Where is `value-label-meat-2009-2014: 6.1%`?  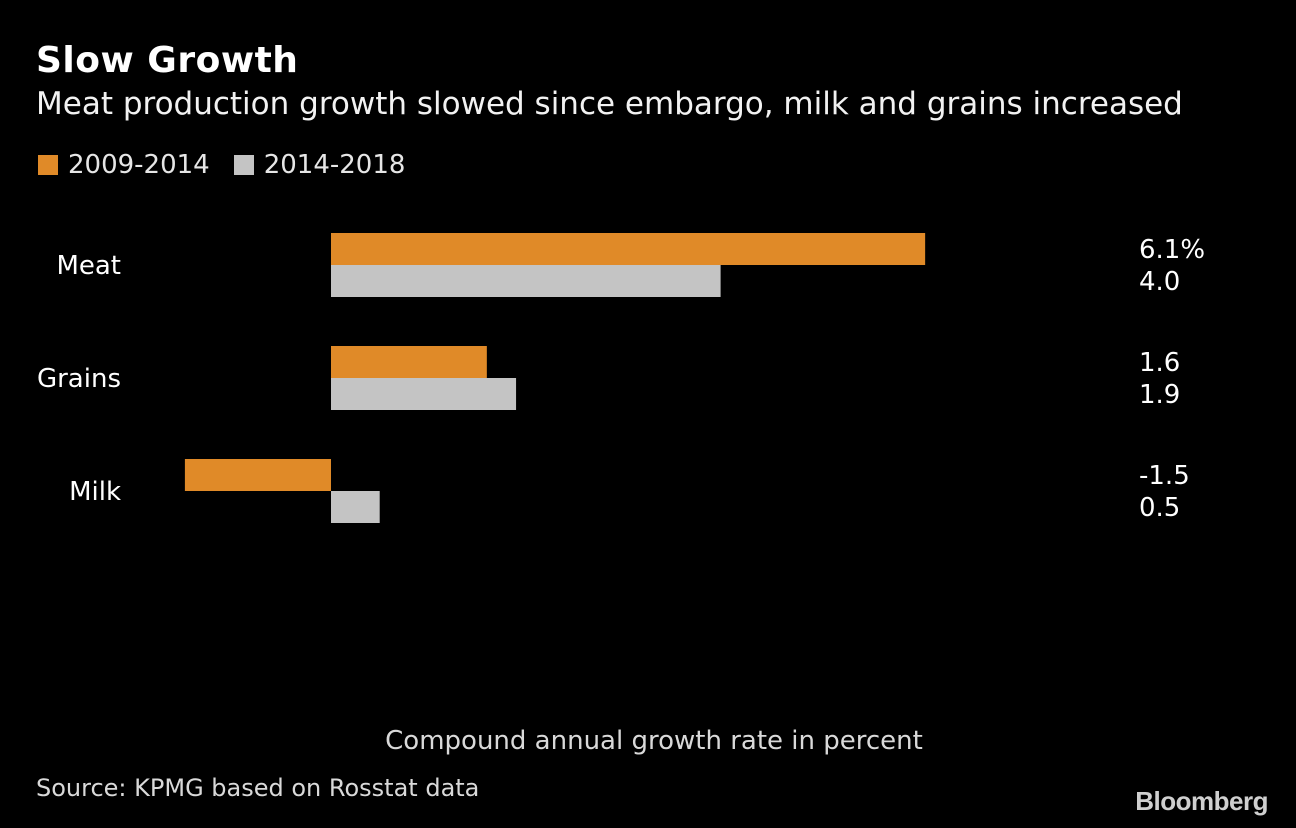
value-label-meat-2009-2014: 6.1% is located at coordinates (1172, 250).